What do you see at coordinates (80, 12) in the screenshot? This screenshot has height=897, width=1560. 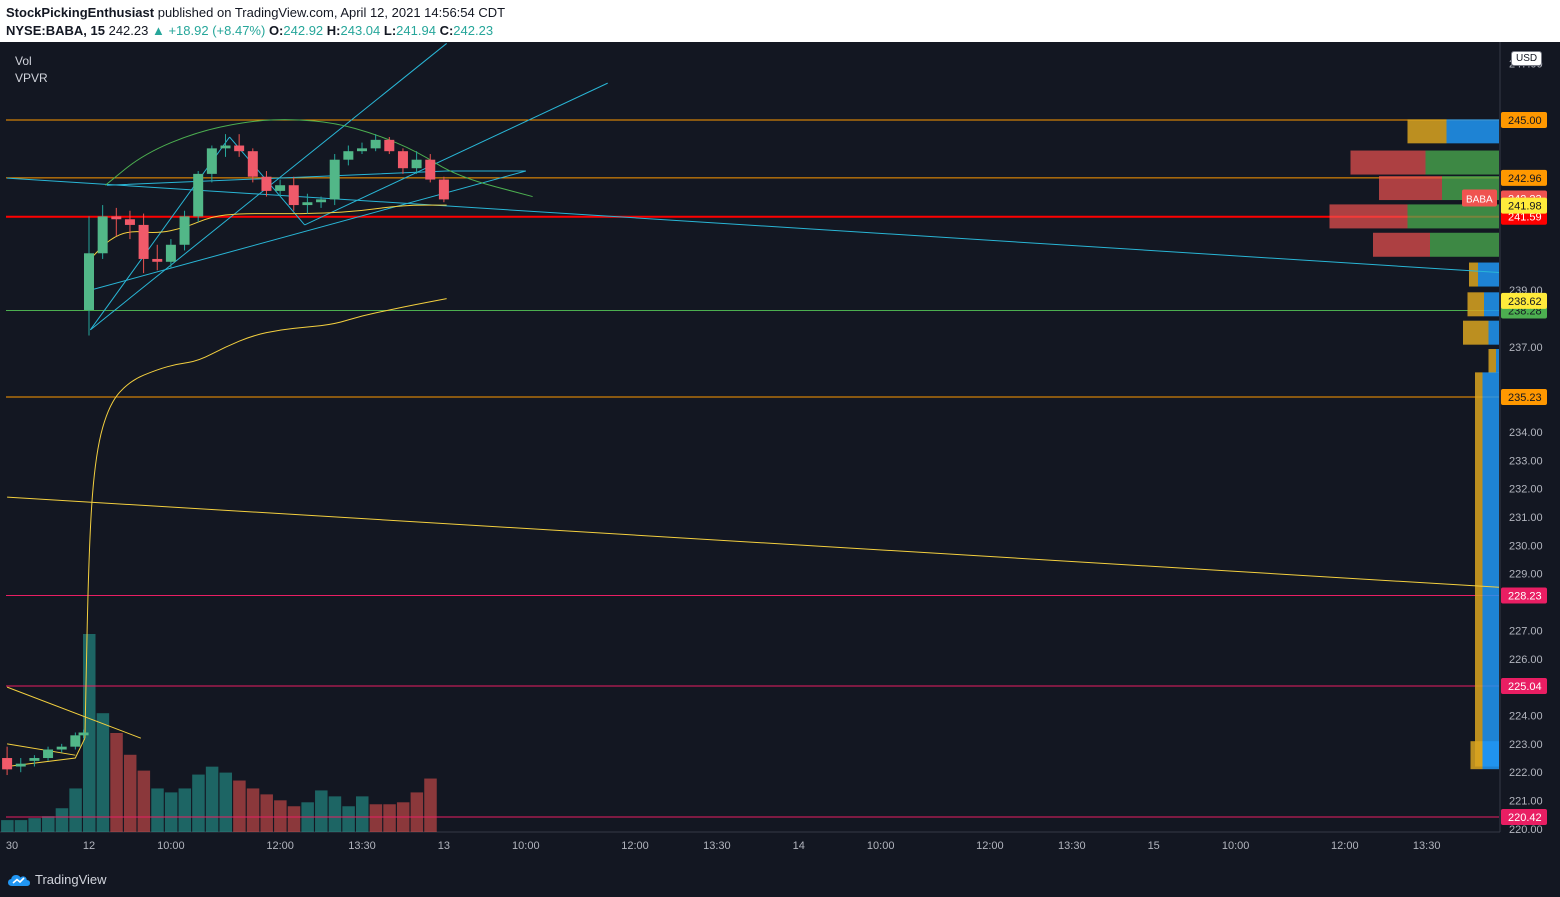 I see `author-name: StockPickingEnthusiast` at bounding box center [80, 12].